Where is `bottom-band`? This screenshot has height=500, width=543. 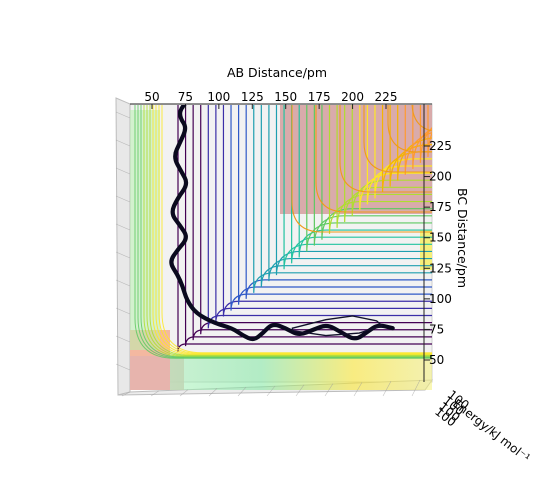
bottom-band is located at coordinates (301, 373).